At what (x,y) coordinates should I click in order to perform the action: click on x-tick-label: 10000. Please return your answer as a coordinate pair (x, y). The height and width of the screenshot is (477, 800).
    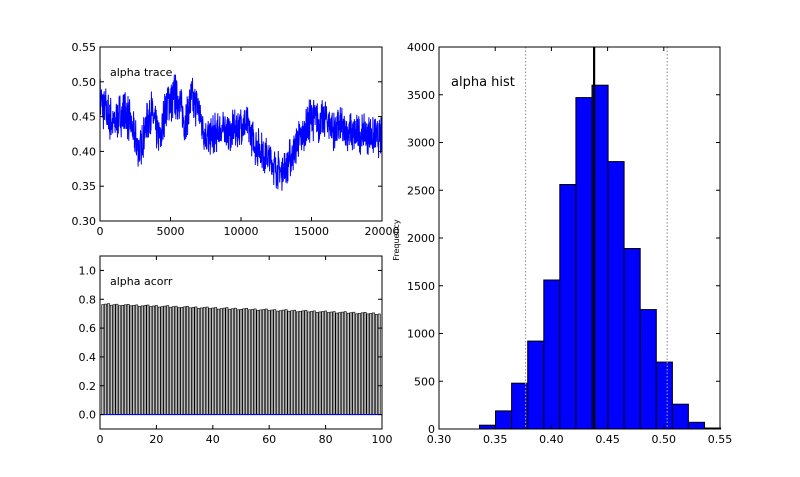
    Looking at the image, I should click on (241, 231).